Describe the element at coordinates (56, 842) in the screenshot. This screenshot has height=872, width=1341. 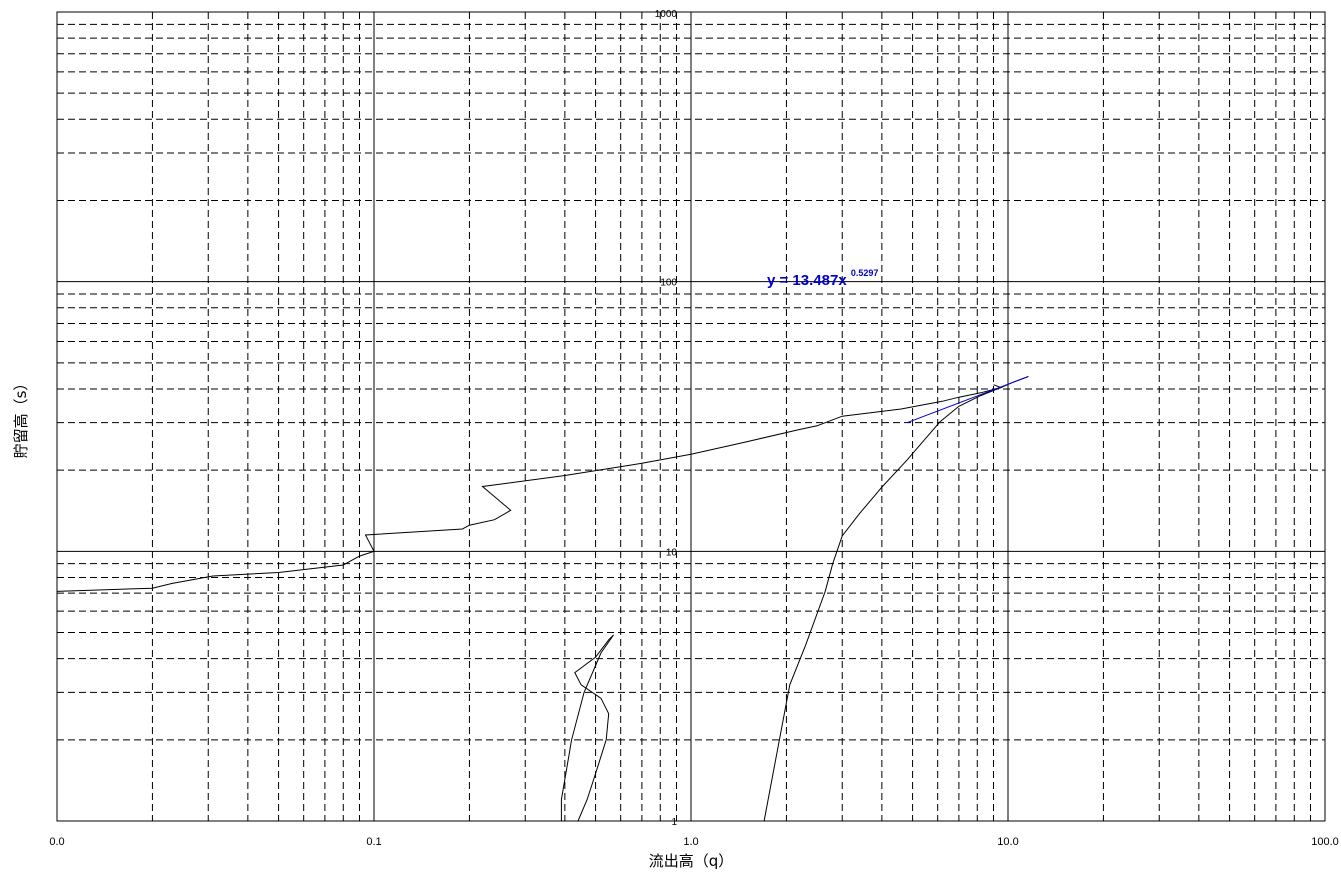
I see `x-tick-label: 0.0` at that location.